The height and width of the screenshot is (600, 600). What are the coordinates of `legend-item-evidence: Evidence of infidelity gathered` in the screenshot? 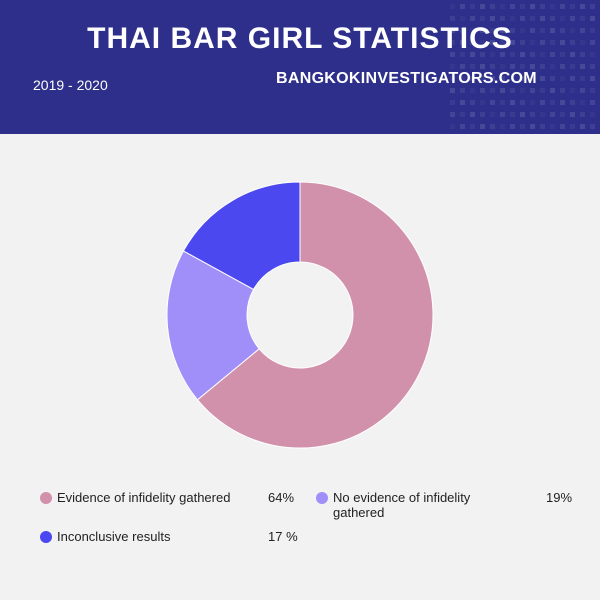 It's located at (170, 500).